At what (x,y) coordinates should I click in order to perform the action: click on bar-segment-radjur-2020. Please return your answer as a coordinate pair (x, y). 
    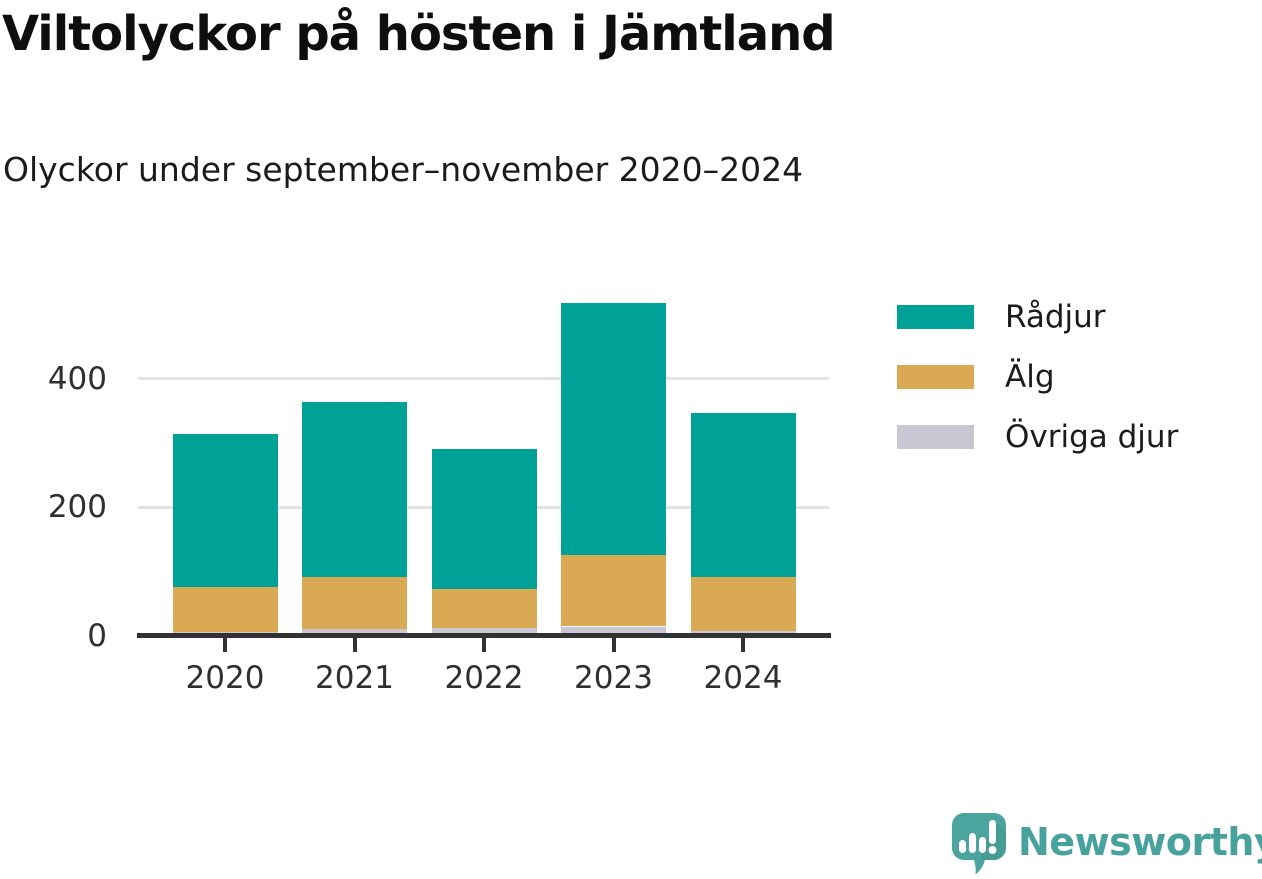
    Looking at the image, I should click on (225, 510).